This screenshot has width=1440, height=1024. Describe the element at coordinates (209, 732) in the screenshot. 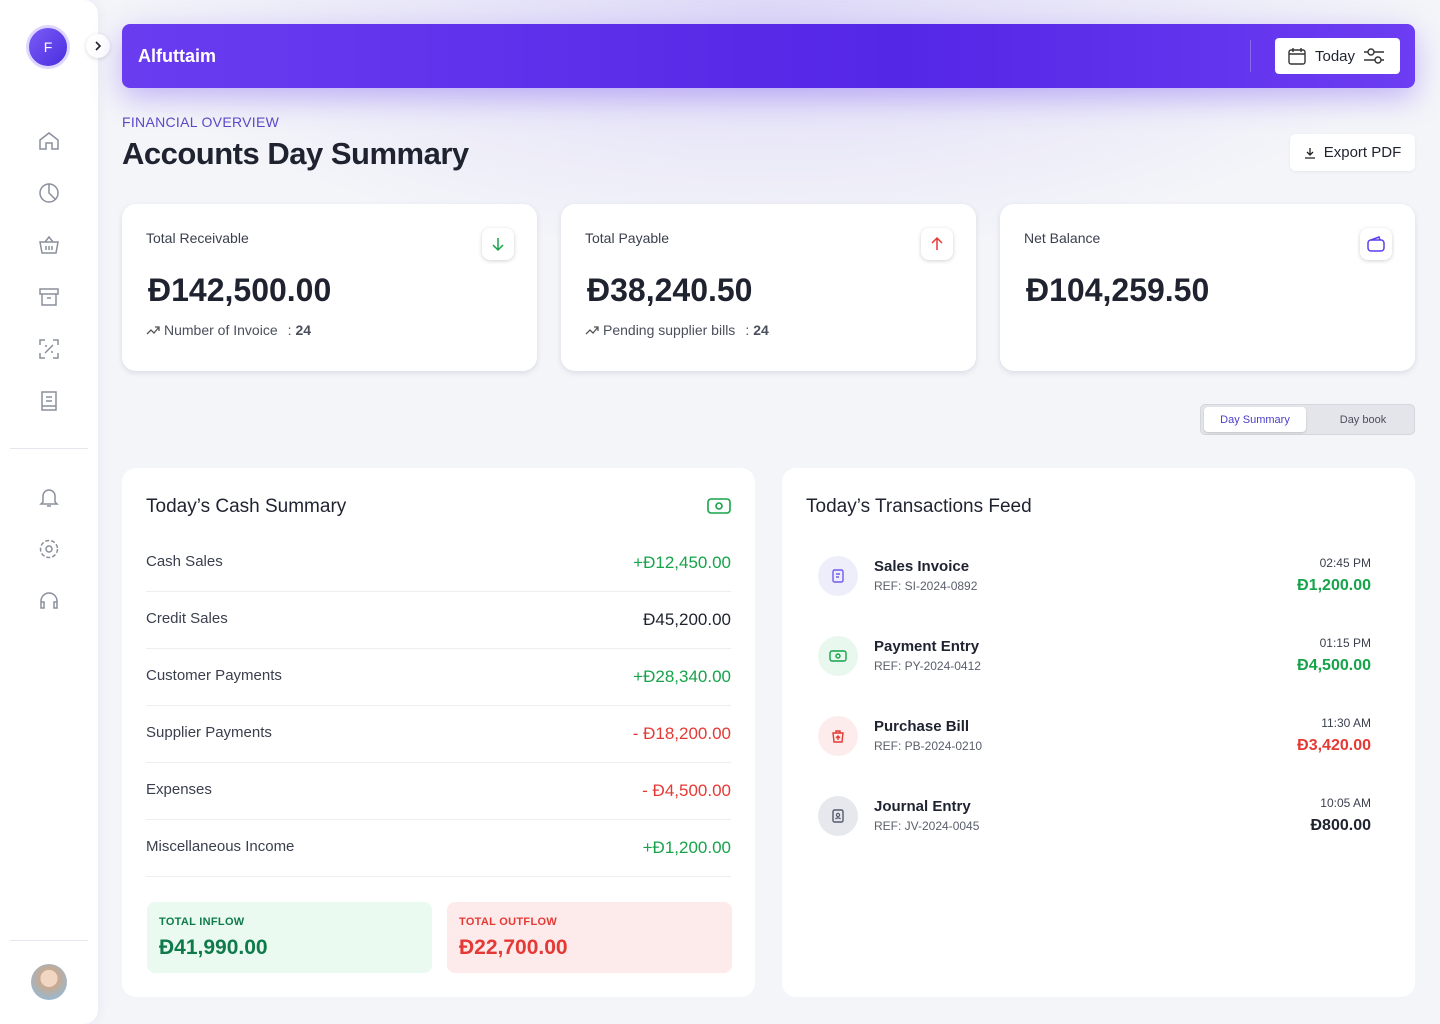

I see `row-label: Supplier Payments` at that location.